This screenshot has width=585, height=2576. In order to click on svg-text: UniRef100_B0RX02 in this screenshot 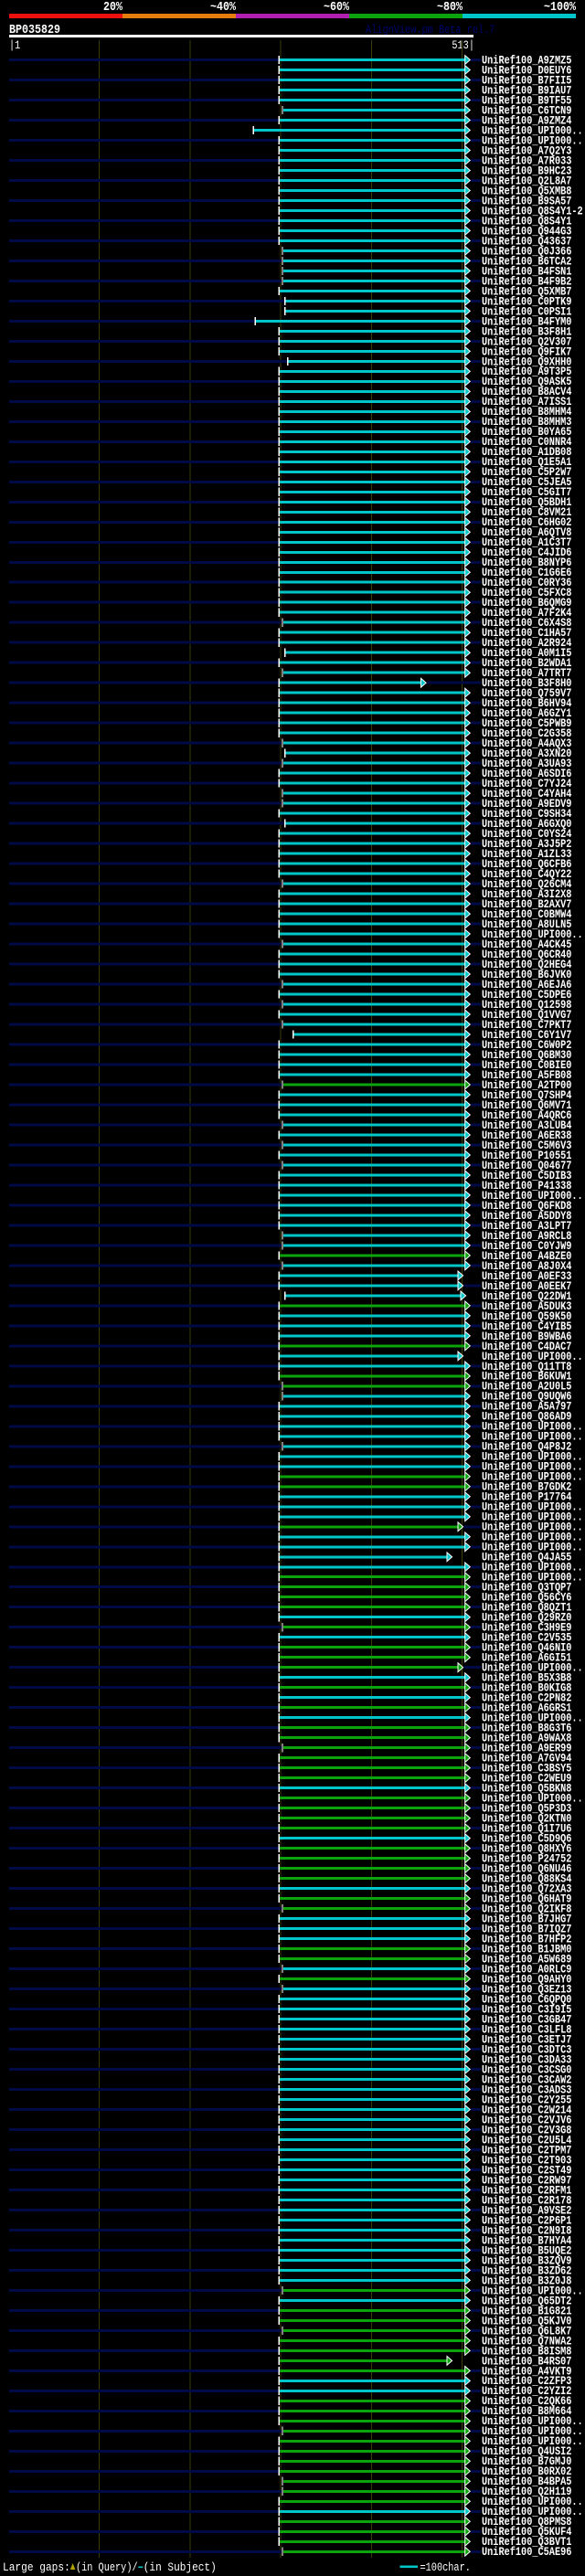, I will do `click(527, 2471)`.